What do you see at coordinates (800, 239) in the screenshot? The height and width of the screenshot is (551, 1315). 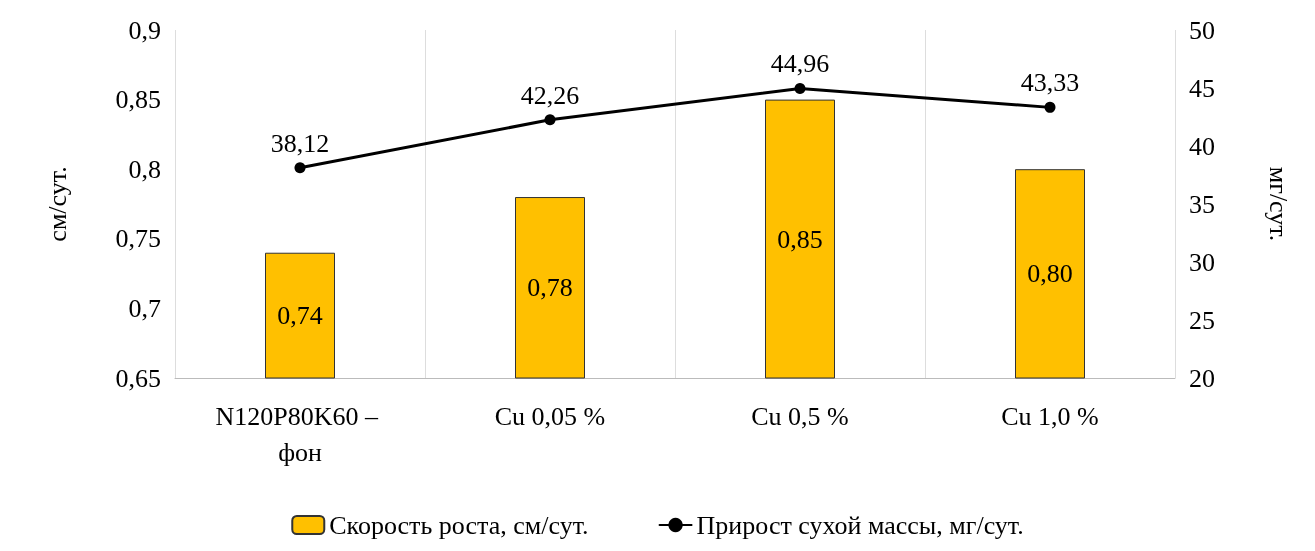 I see `data-label: 0,85` at bounding box center [800, 239].